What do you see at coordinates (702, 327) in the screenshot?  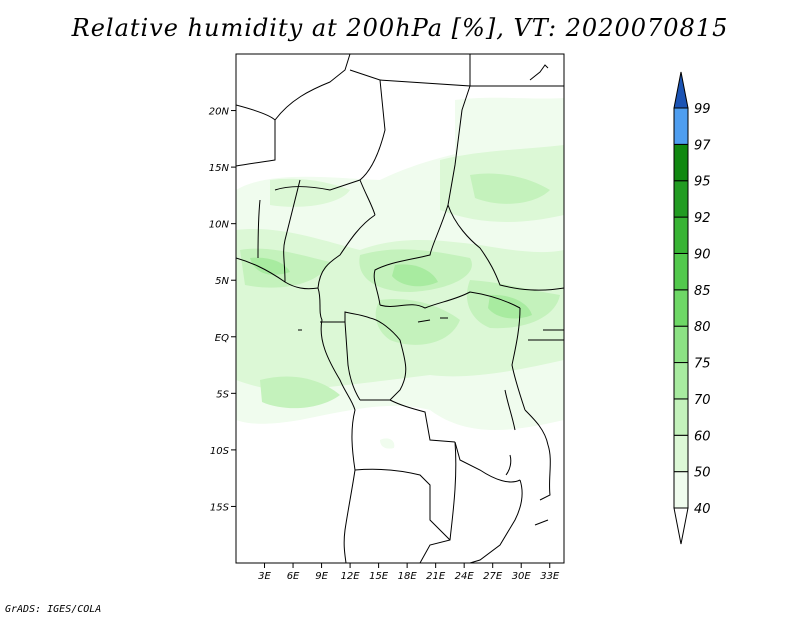 I see `colorbar-label: 80` at bounding box center [702, 327].